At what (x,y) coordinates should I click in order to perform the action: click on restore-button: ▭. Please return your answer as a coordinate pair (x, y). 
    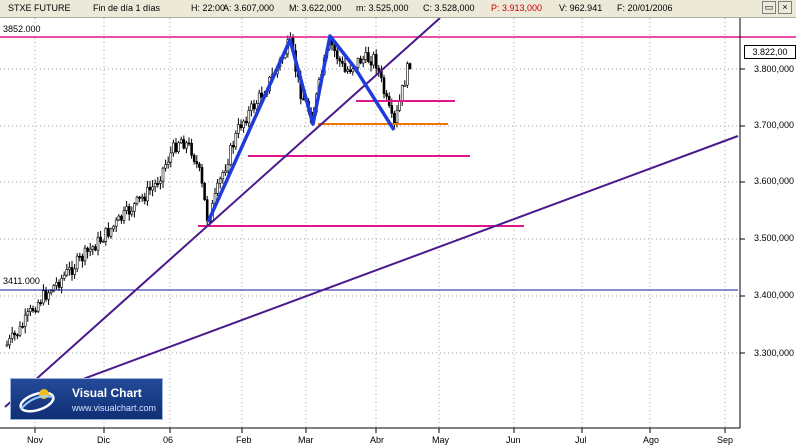
    Looking at the image, I should click on (769, 7).